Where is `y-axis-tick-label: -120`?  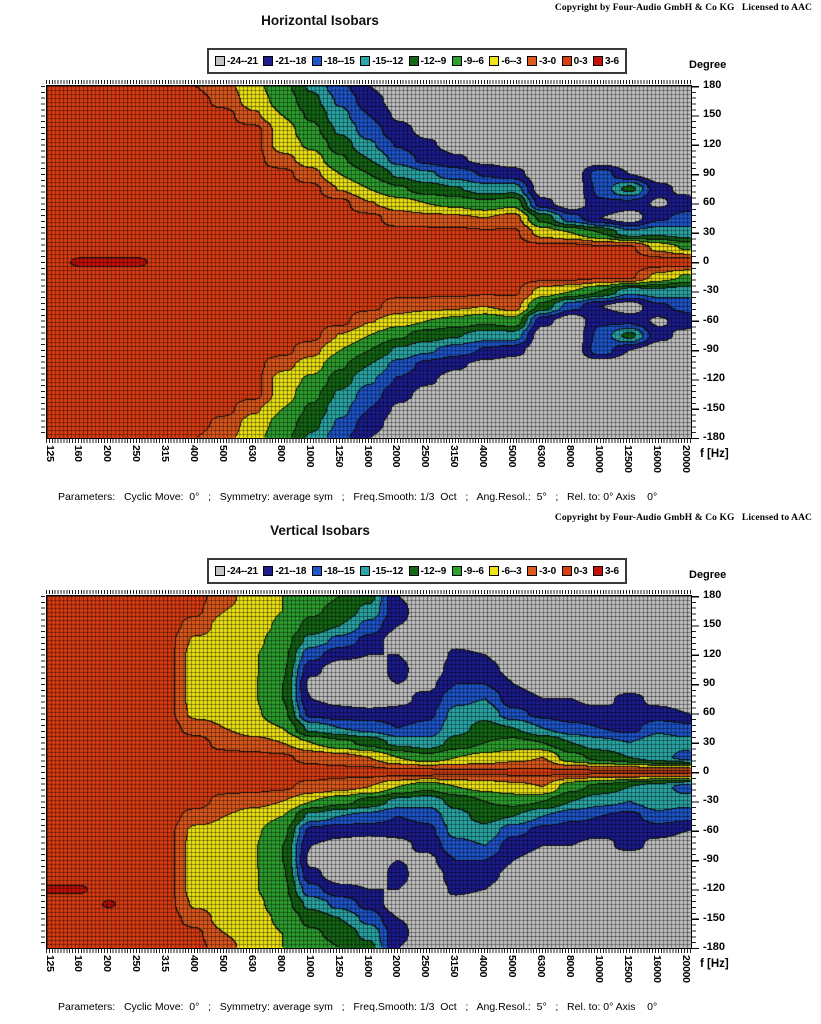
y-axis-tick-label: -120 is located at coordinates (714, 888).